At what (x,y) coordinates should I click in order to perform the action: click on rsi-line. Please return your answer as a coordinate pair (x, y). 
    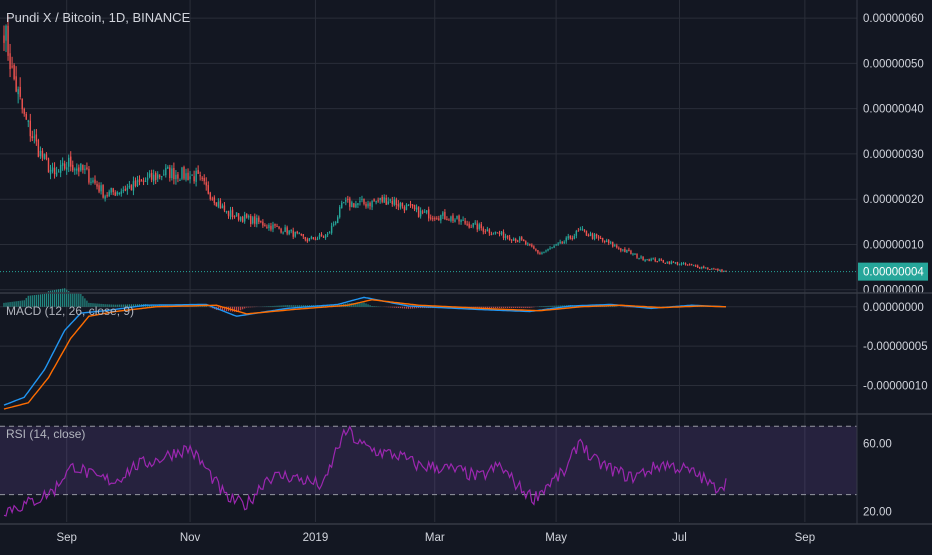
    Looking at the image, I should click on (365, 471).